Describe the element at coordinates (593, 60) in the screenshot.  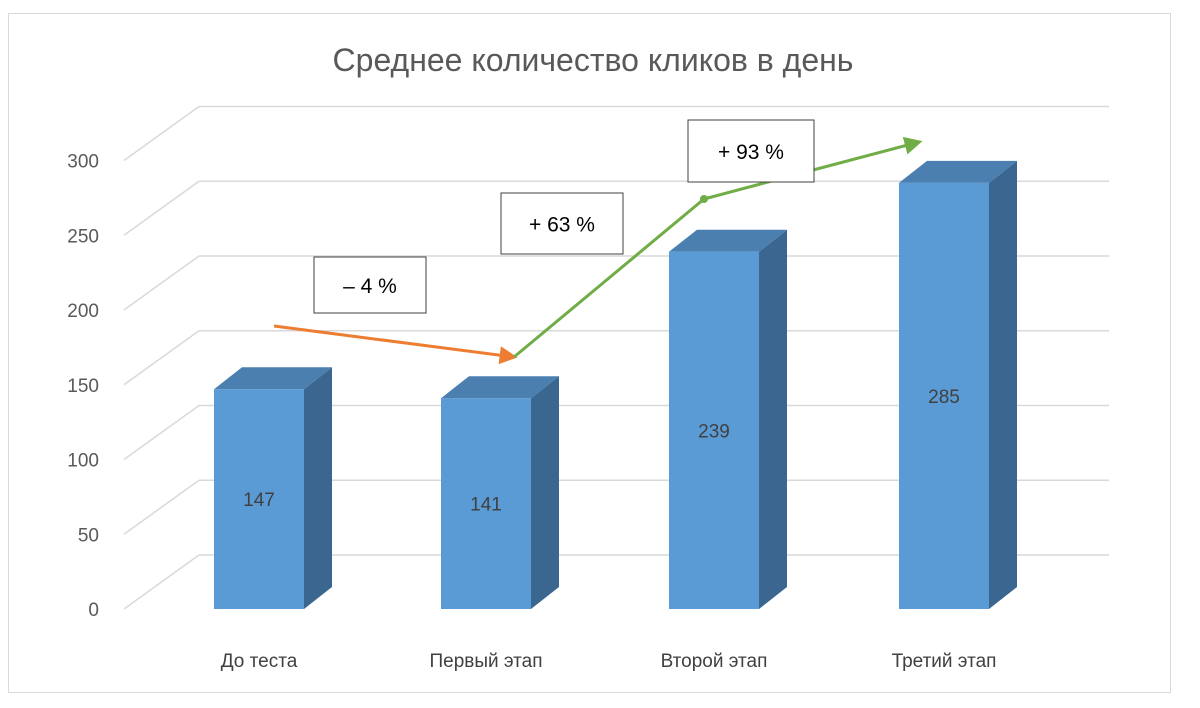
I see `chart-title: Среднее количество кликов в день` at that location.